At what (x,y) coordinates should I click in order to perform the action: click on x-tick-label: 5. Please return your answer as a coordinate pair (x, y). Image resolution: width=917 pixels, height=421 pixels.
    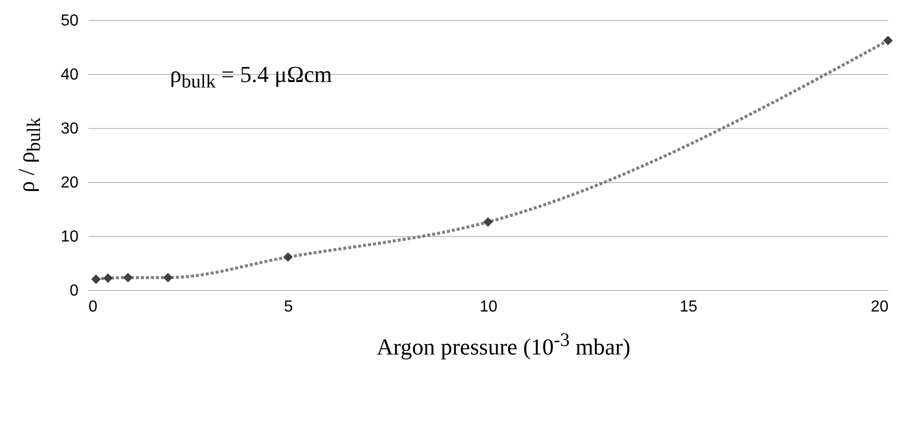
    Looking at the image, I should click on (289, 307).